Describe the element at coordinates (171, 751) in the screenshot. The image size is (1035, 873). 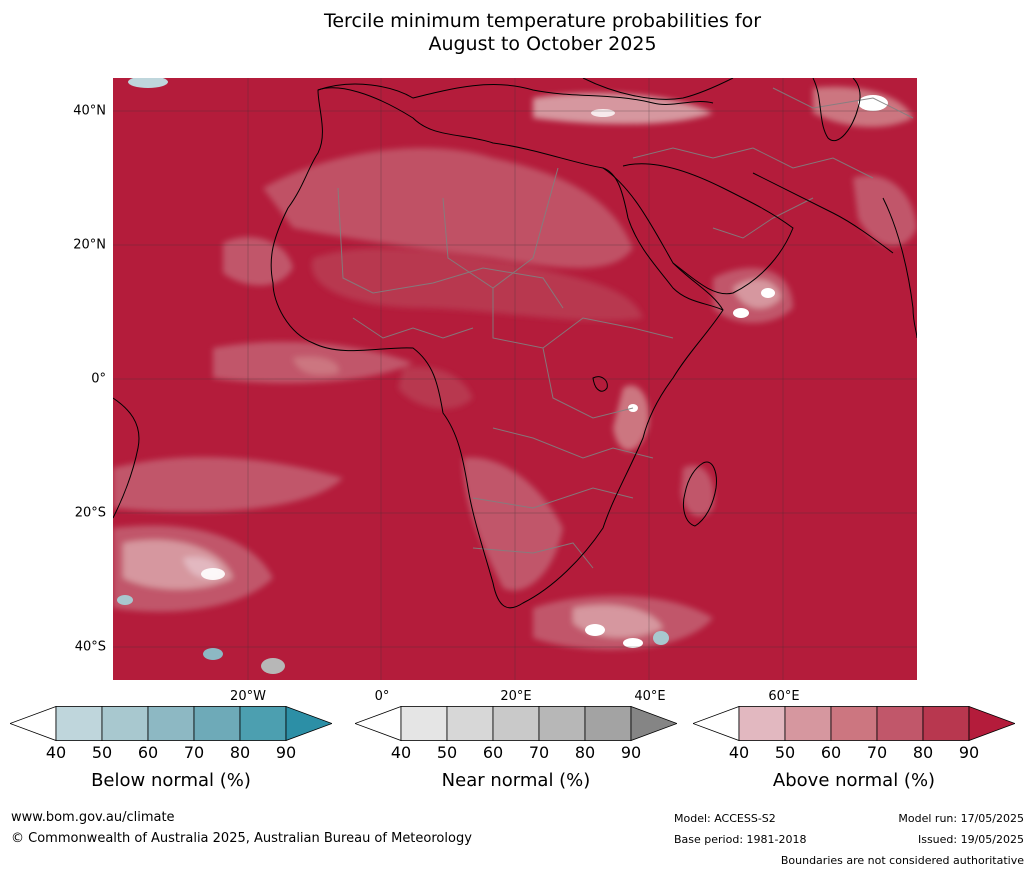
I see `colorbar-below-normal: 40 50 60 70 80 90 Below normal (%)` at that location.